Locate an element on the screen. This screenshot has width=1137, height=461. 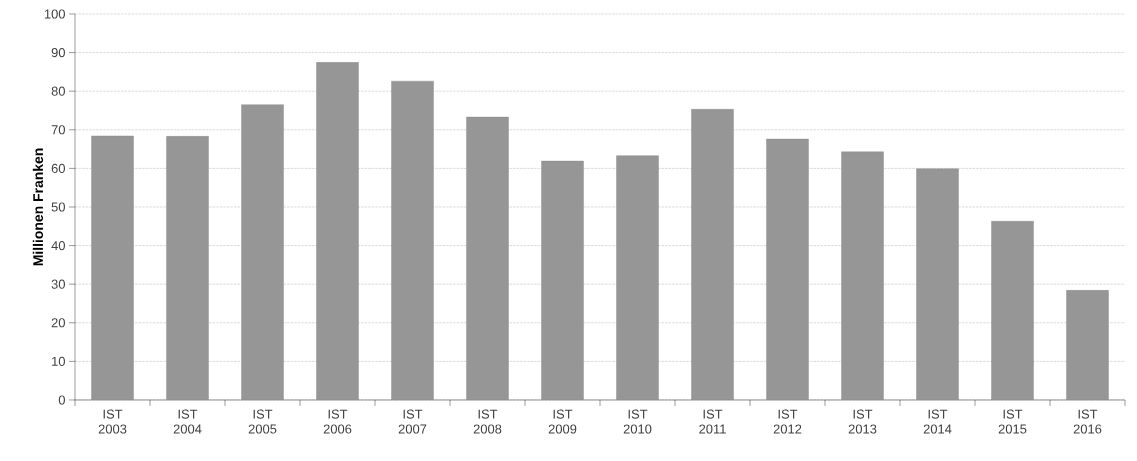
x-tick-label: IST 2006 is located at coordinates (337, 421).